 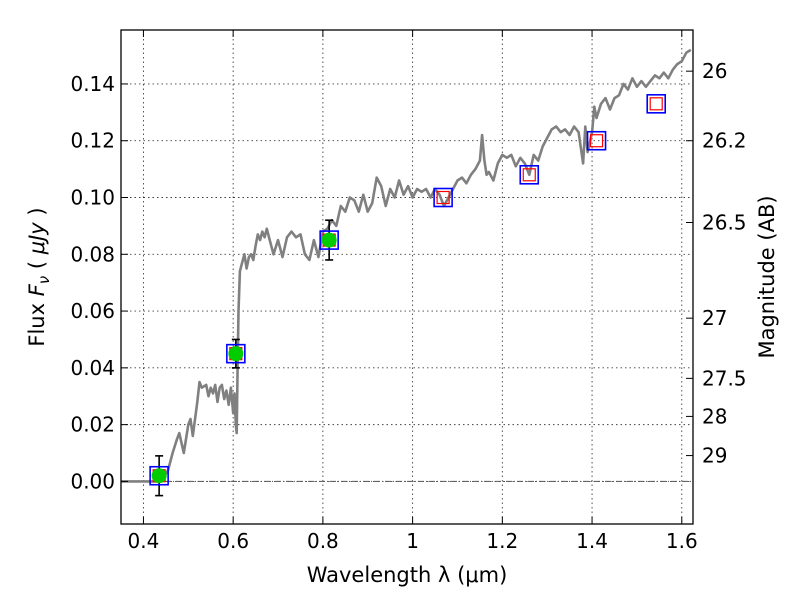 What do you see at coordinates (592, 541) in the screenshot?
I see `x-tick-label: 1.4` at bounding box center [592, 541].